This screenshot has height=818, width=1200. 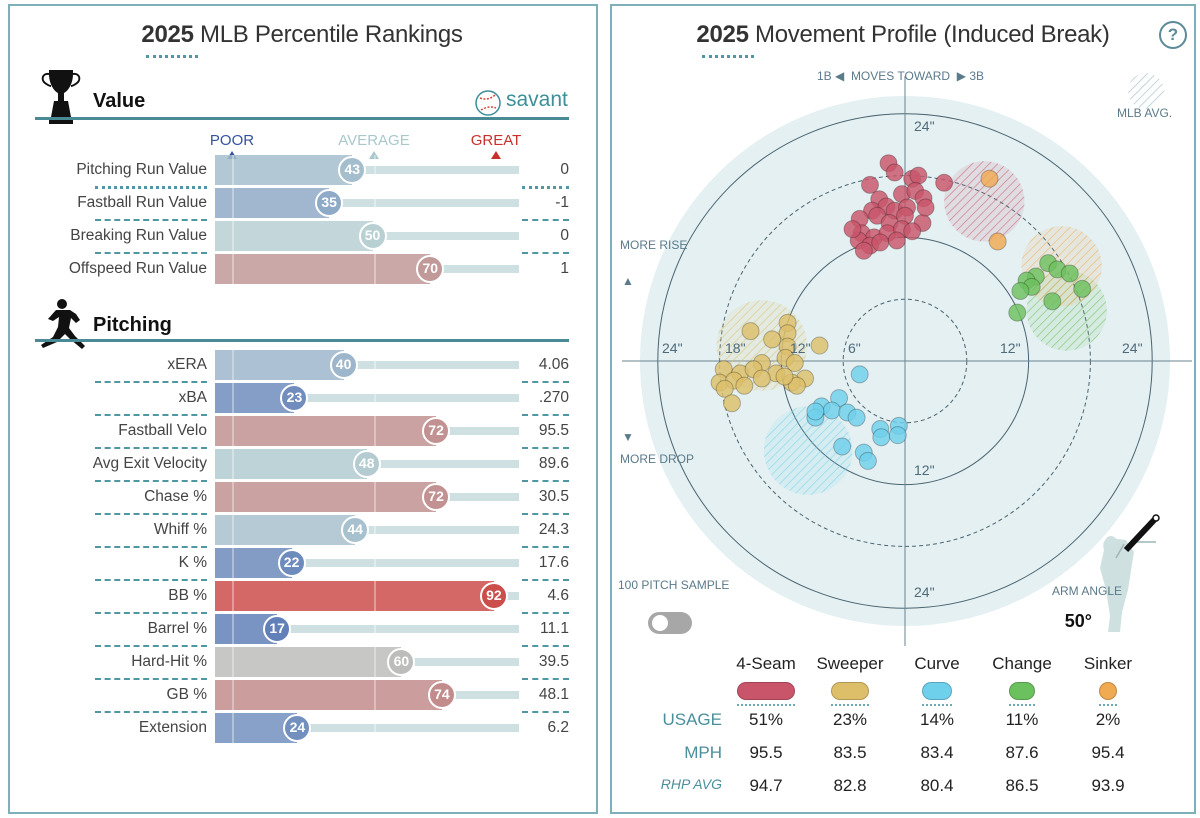 What do you see at coordinates (553, 463) in the screenshot?
I see `metric-value: 89.6` at bounding box center [553, 463].